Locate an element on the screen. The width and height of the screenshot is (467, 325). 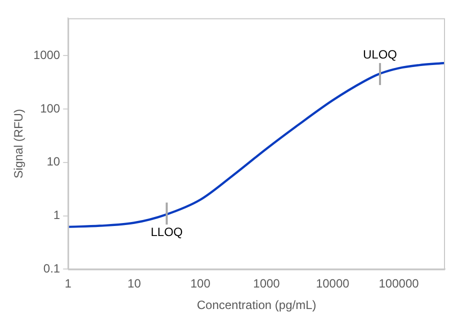
y-tick-label: 100 is located at coordinates (50, 108).